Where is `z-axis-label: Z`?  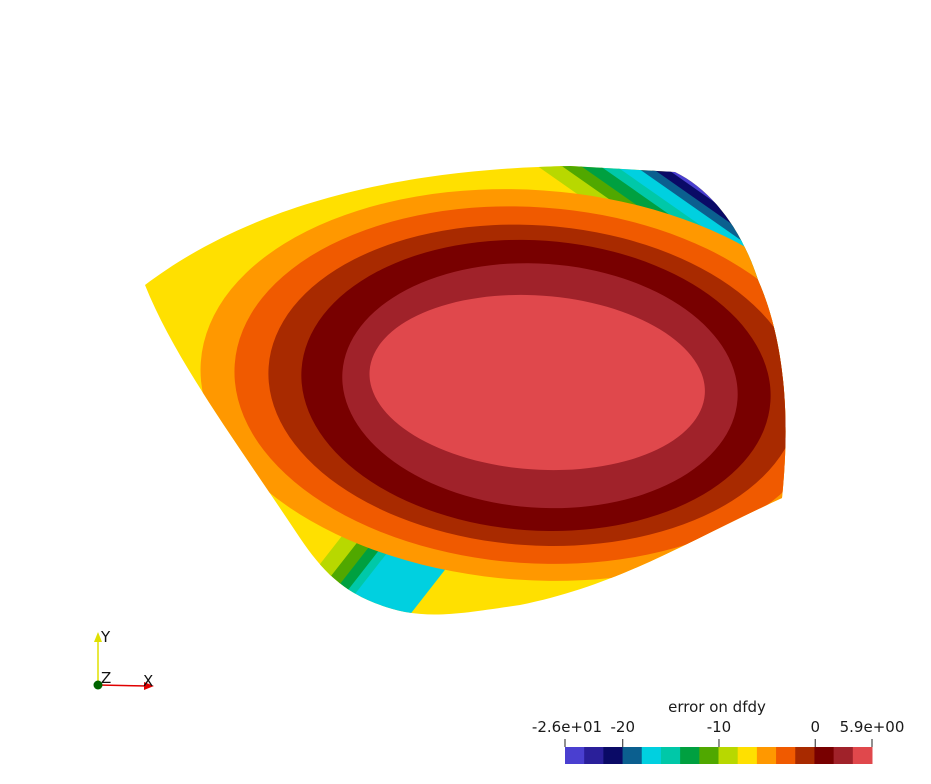 z-axis-label: Z is located at coordinates (106, 678).